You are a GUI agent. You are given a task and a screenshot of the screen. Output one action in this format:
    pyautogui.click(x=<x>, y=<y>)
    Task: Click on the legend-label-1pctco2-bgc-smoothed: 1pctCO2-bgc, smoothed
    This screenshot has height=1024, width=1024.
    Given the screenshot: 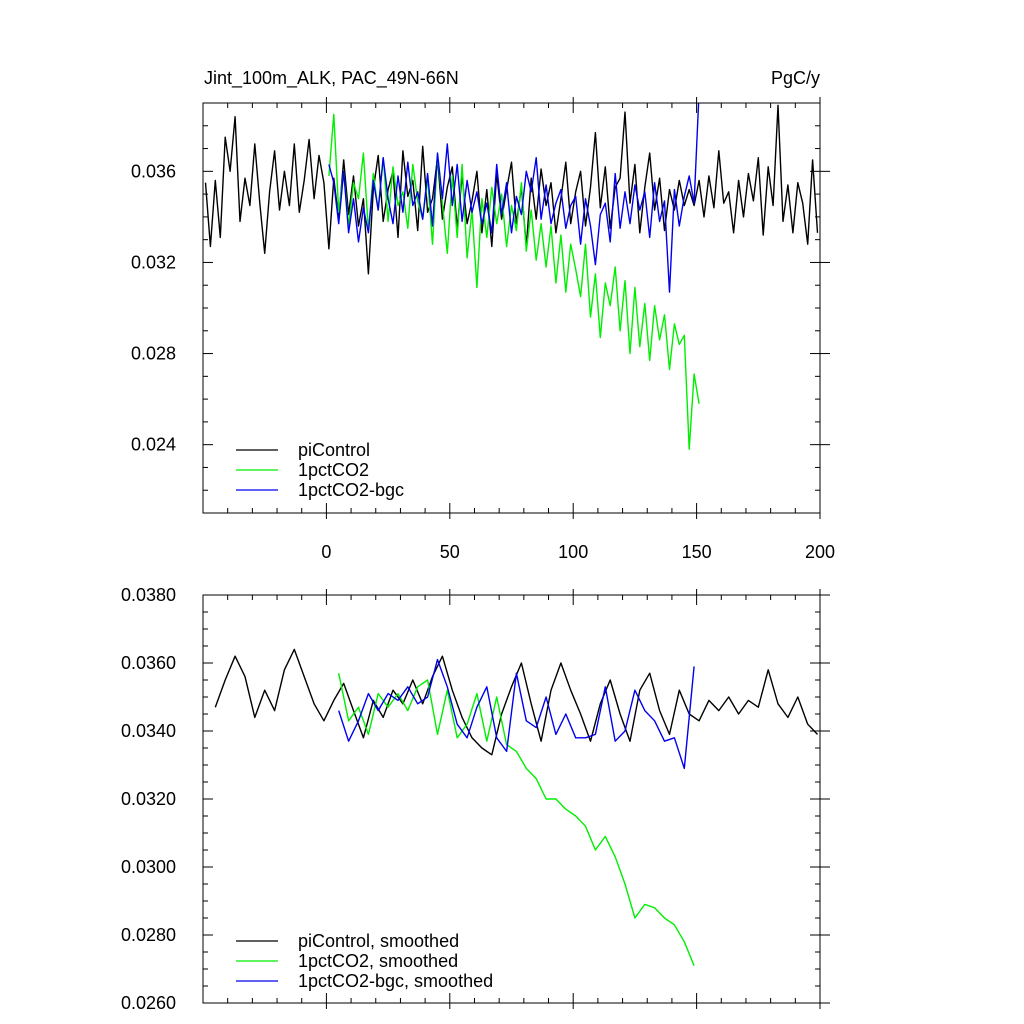 What is the action you would take?
    pyautogui.click(x=395, y=981)
    